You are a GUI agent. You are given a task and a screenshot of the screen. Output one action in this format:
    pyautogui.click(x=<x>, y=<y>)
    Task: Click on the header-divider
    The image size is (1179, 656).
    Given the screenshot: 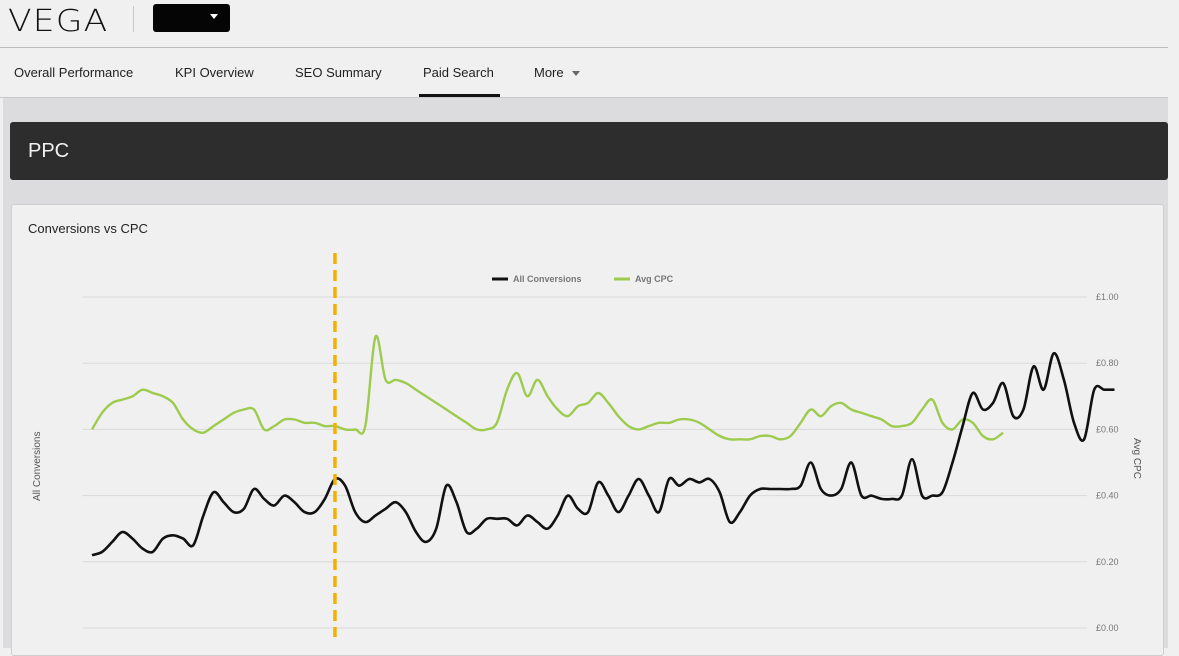 What is the action you would take?
    pyautogui.click(x=584, y=47)
    